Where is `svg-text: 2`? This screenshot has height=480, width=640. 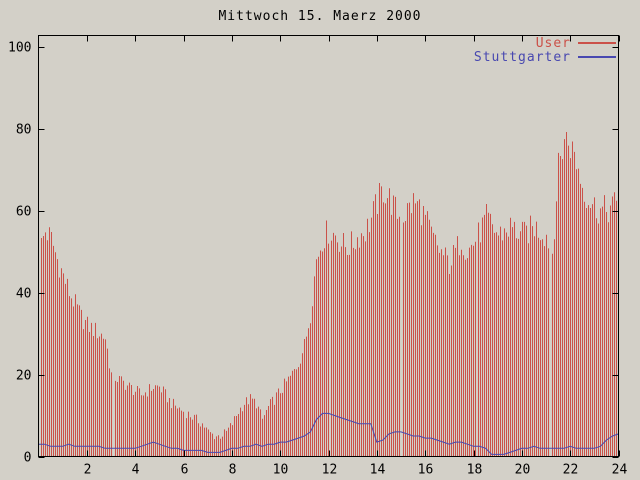 svg-text: 2 is located at coordinates (88, 470).